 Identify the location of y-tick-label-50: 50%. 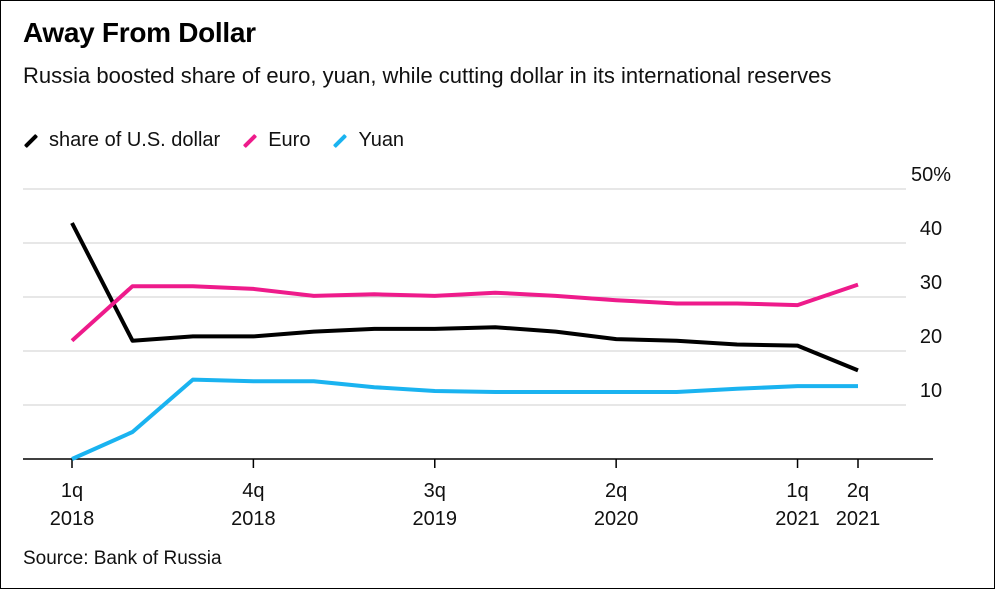
(931, 175).